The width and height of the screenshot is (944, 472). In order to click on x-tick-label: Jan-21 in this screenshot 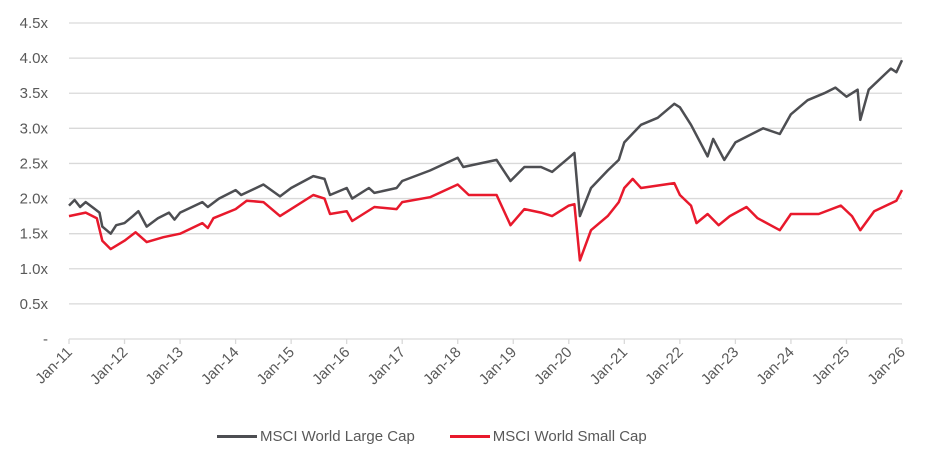, I will do `click(609, 366)`.